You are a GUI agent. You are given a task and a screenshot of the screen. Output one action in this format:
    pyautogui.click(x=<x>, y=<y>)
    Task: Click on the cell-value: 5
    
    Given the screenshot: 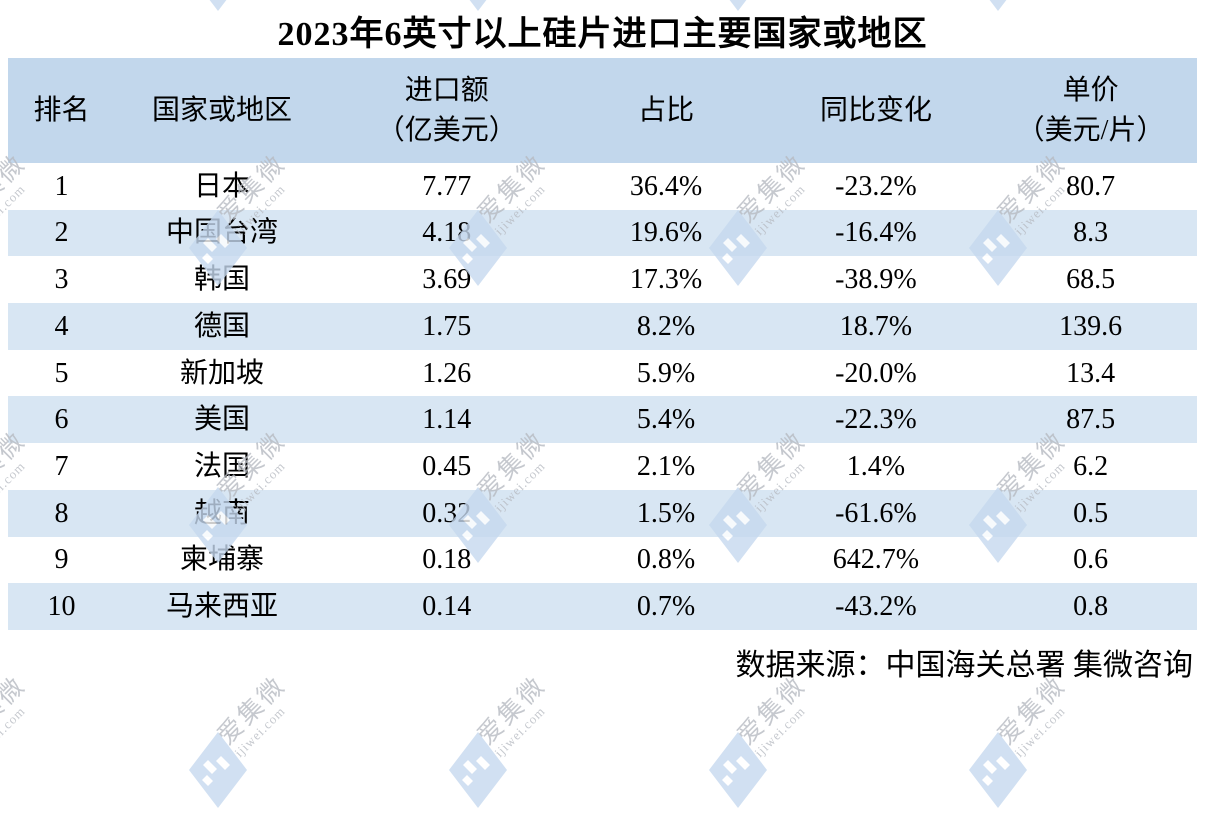 What is the action you would take?
    pyautogui.click(x=61, y=373)
    